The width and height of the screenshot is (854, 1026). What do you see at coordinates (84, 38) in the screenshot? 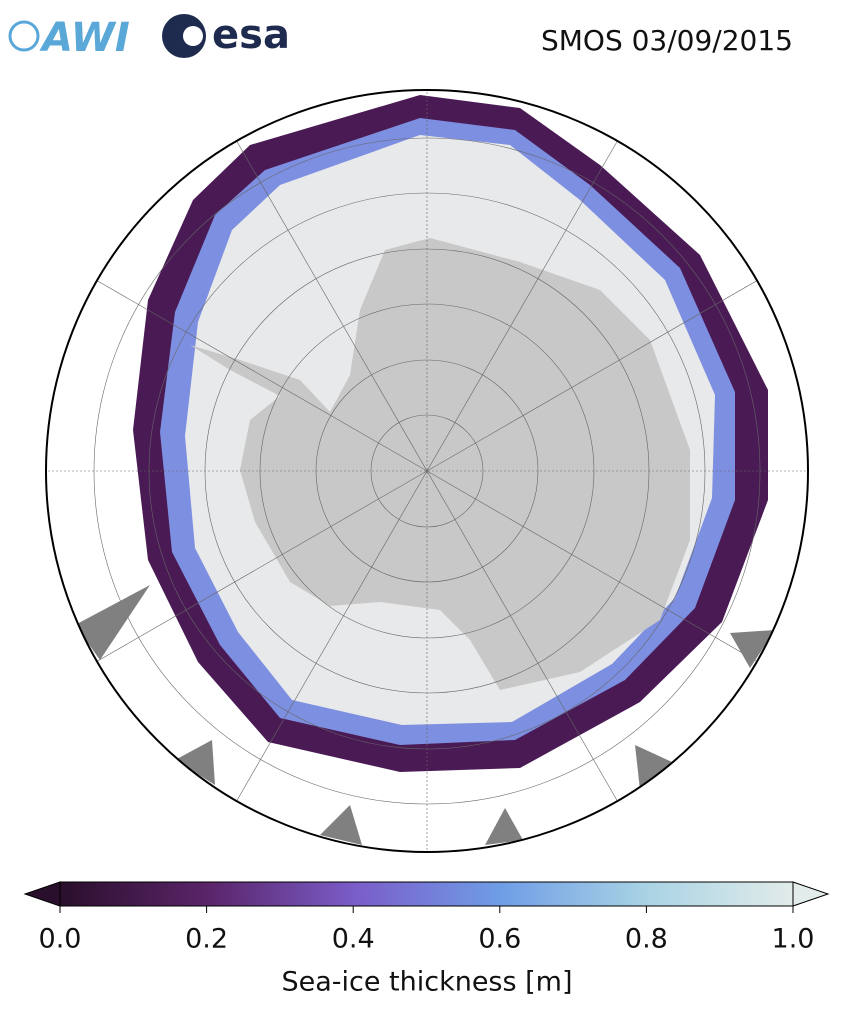
I see `awi-text: AWI` at bounding box center [84, 38].